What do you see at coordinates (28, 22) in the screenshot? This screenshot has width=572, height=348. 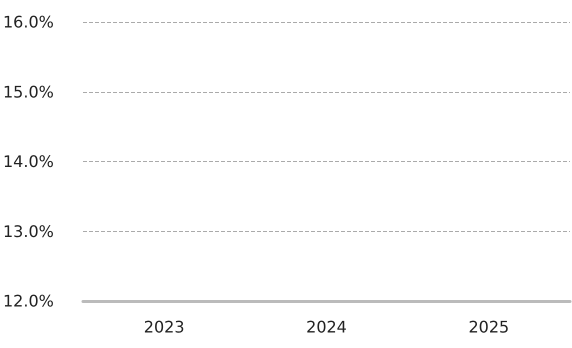 I see `y-tick-label: 16.0%` at bounding box center [28, 22].